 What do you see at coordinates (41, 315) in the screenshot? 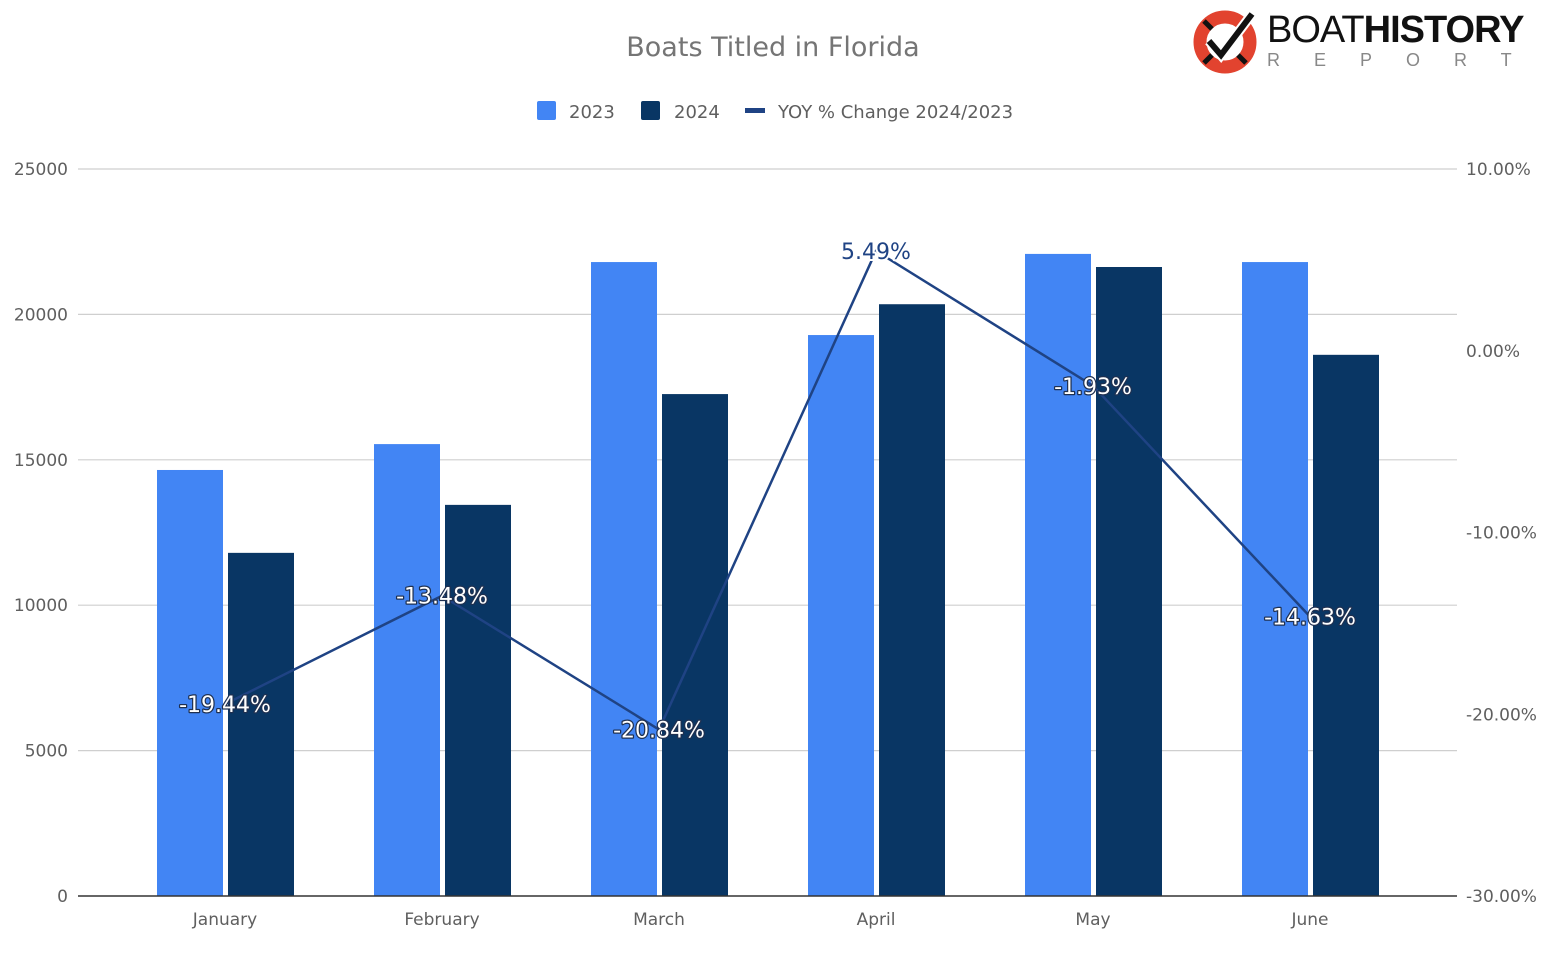
I see `left-axis-tick-label: 20000` at bounding box center [41, 315].